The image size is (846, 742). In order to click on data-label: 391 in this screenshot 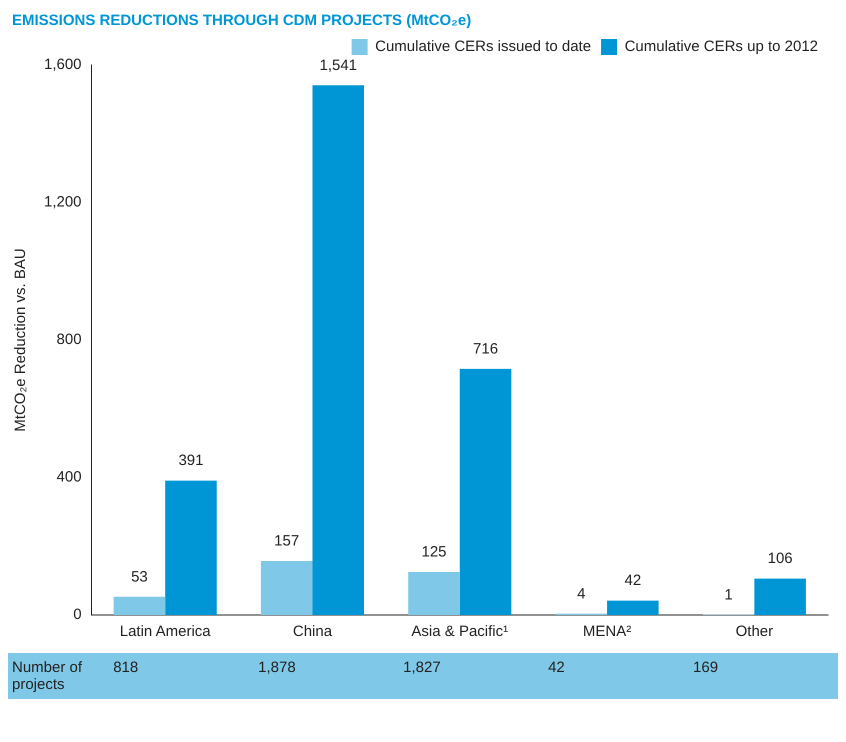, I will do `click(191, 461)`.